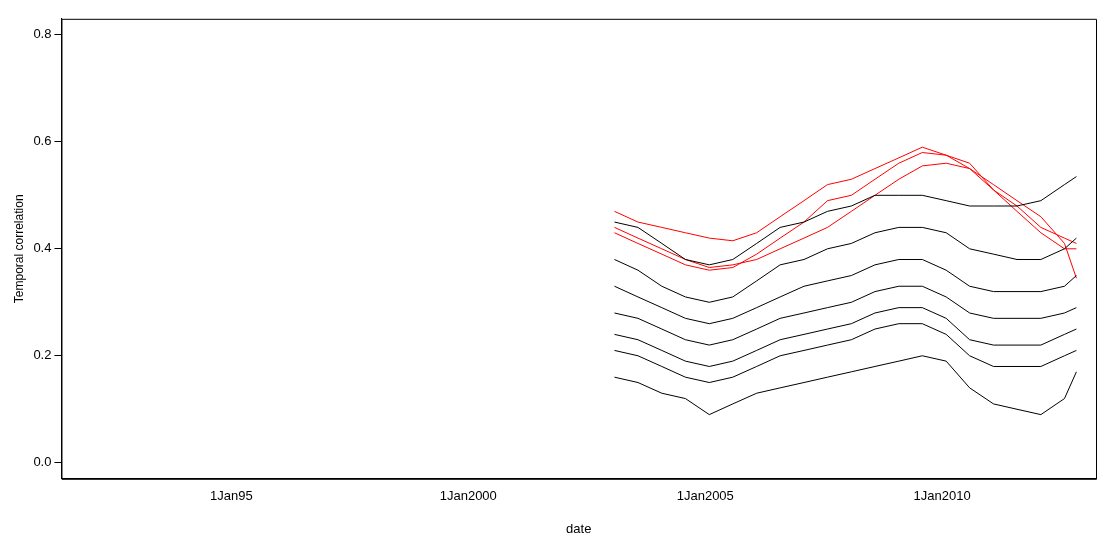  I want to click on y-axis-title: Temporal correlation, so click(18, 249).